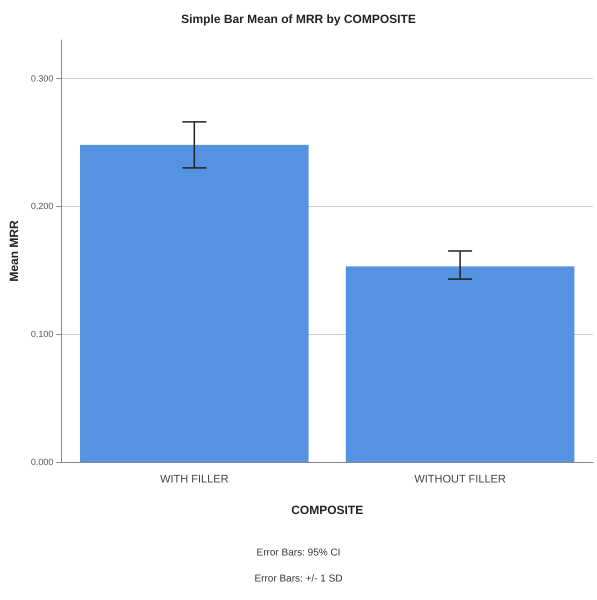 The height and width of the screenshot is (600, 597). Describe the element at coordinates (327, 510) in the screenshot. I see `x-axis-title: COMPOSITE` at that location.